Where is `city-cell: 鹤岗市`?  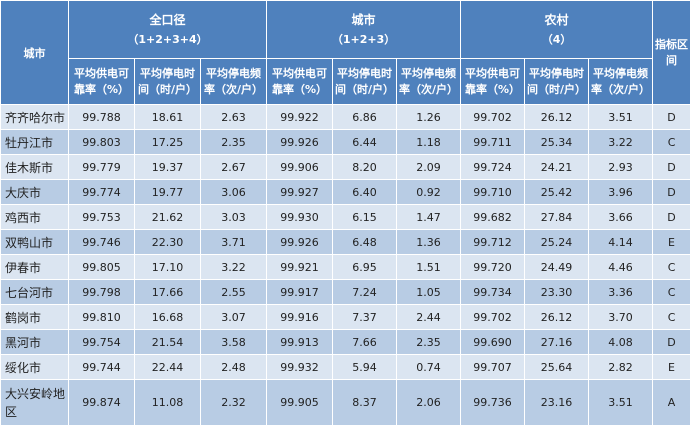
city-cell: 鹤岗市 is located at coordinates (34, 317).